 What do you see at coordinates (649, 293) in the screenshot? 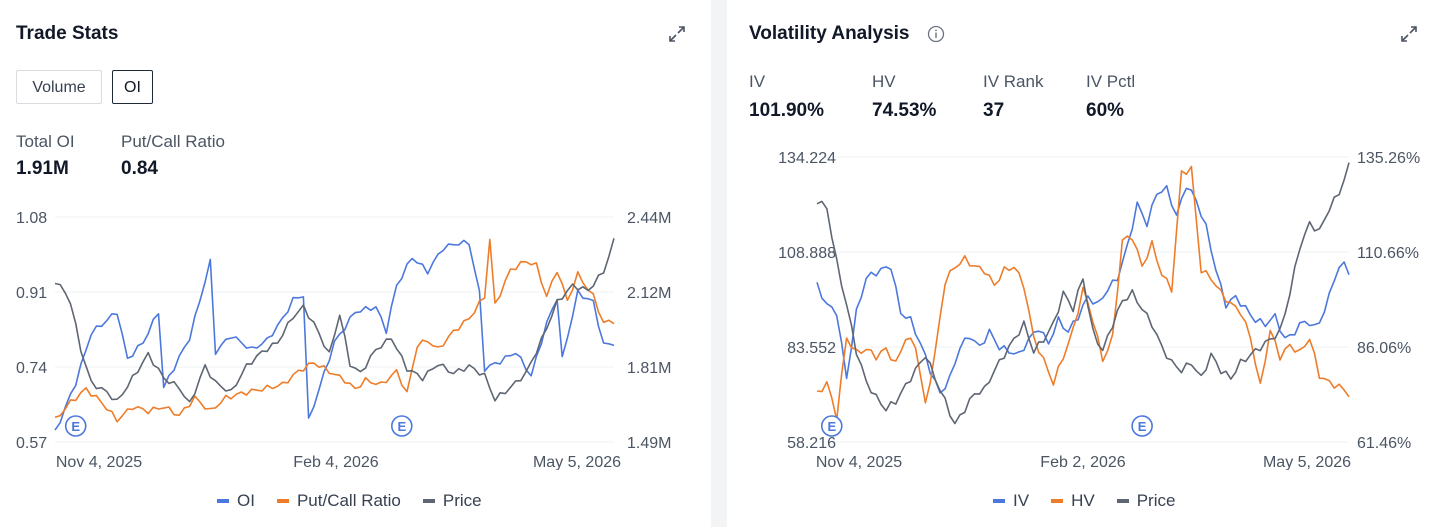
I see `right-axis-tick-label: 2.12M` at bounding box center [649, 293].